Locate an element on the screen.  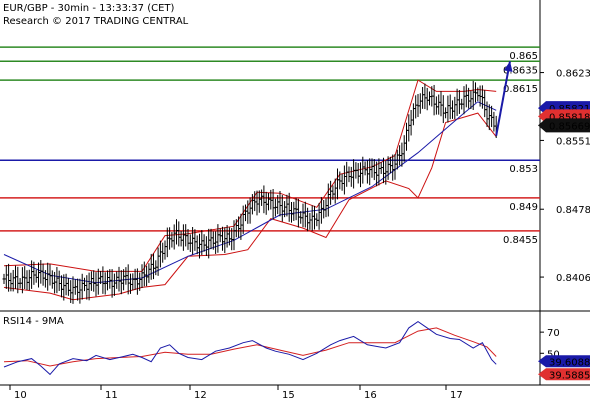
price-badge is located at coordinates (564, 125).